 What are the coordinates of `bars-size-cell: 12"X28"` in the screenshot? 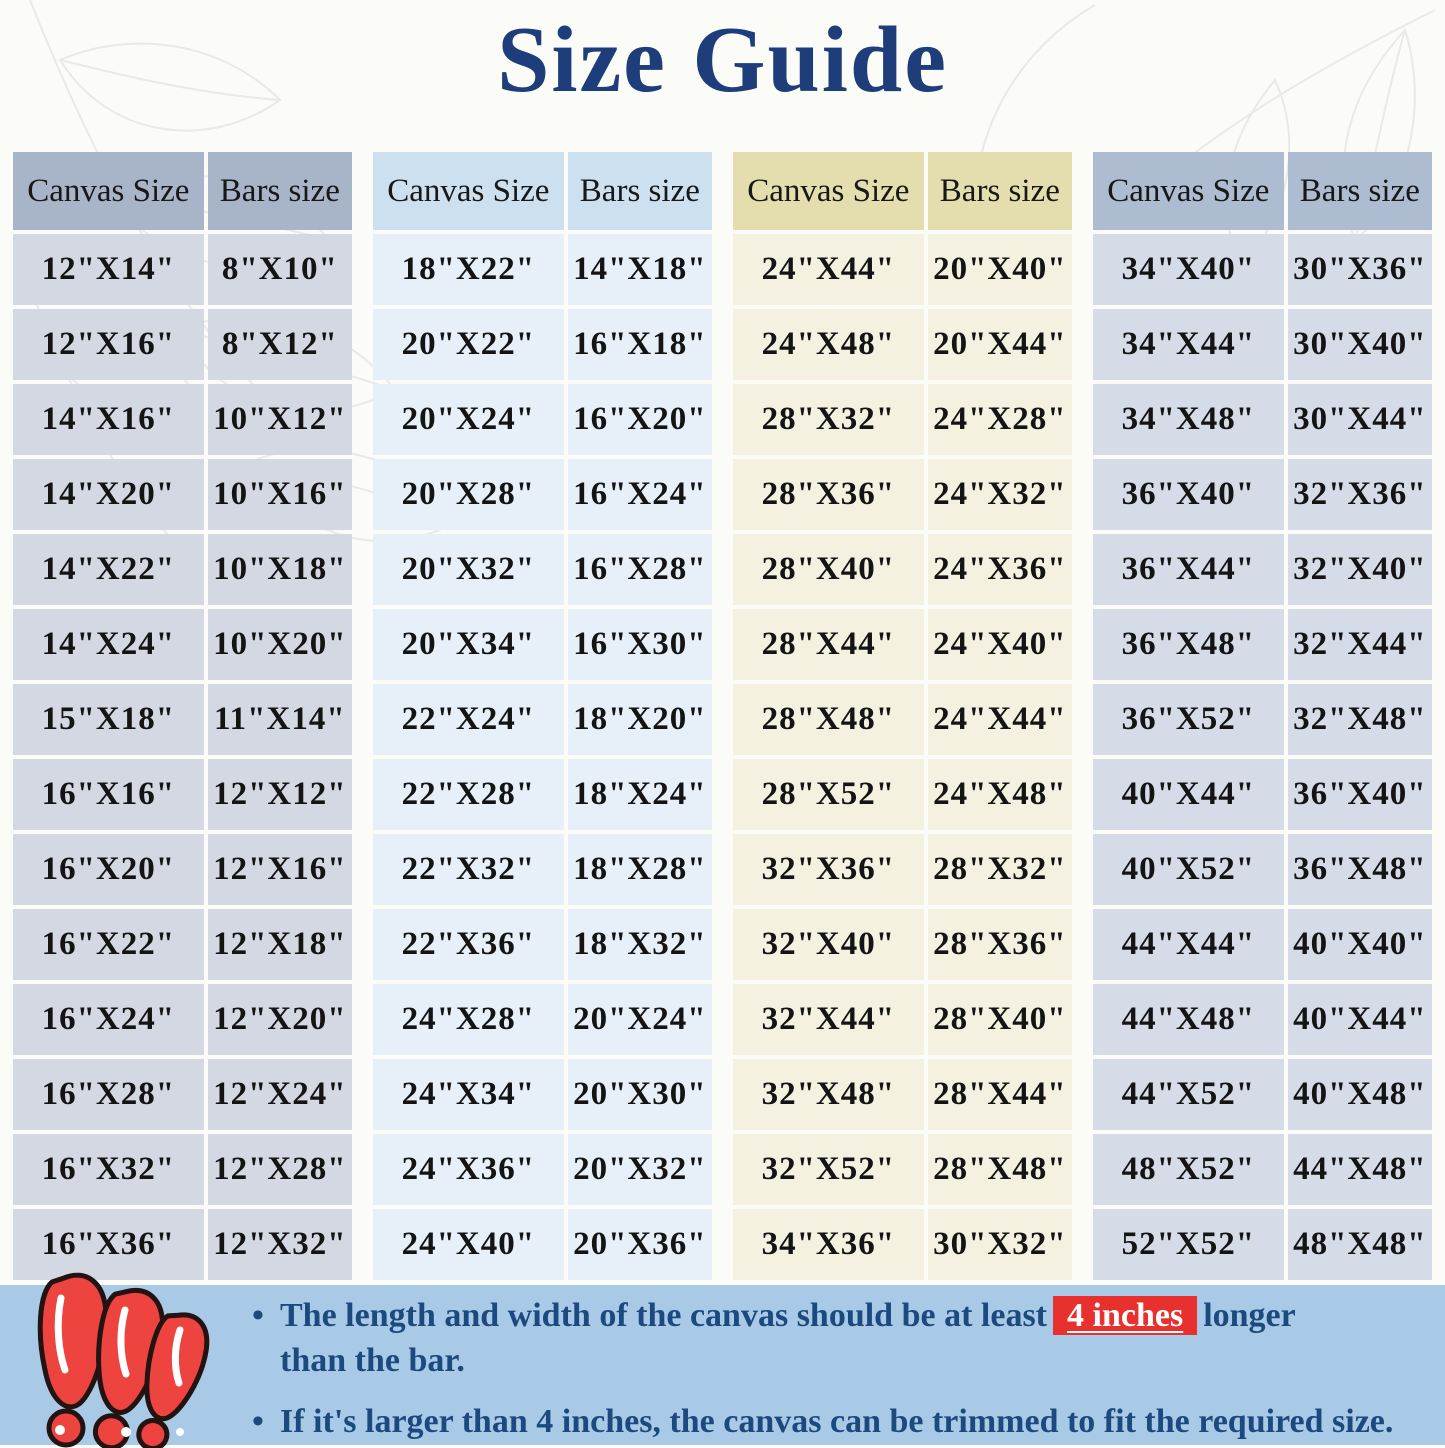 It's located at (279, 1169).